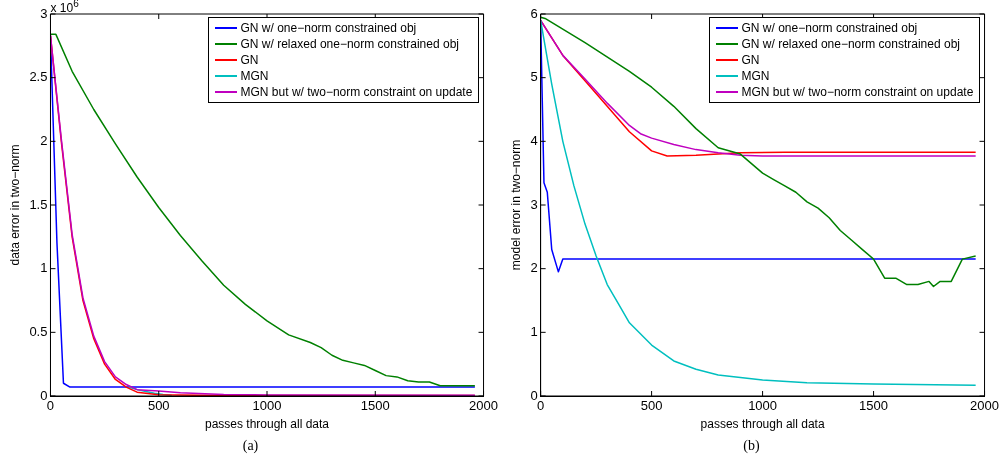 The width and height of the screenshot is (1003, 463). Describe the element at coordinates (64, 7) in the screenshot. I see `annotation: x 10$^{6}$` at that location.